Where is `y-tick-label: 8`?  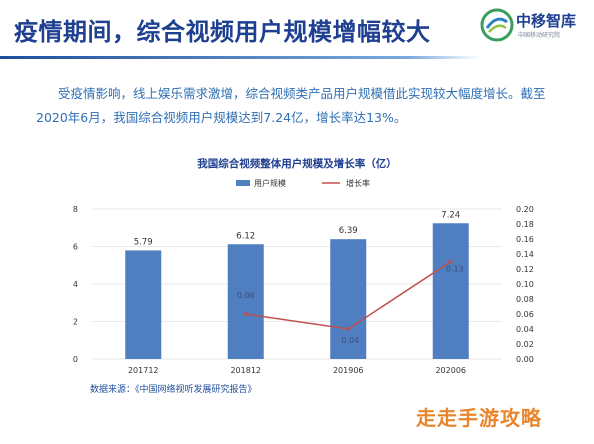 y-tick-label: 8 is located at coordinates (75, 209).